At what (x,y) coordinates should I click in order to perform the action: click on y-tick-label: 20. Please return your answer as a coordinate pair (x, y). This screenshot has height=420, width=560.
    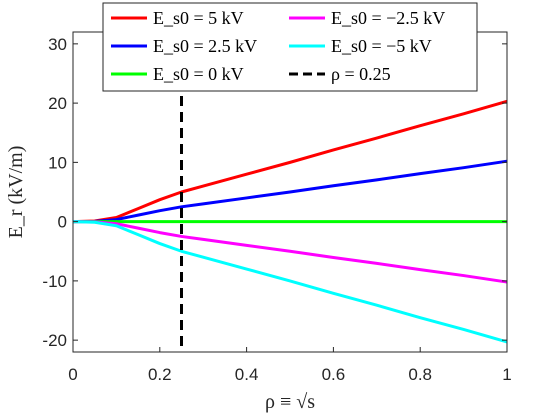
    Looking at the image, I should click on (57, 103).